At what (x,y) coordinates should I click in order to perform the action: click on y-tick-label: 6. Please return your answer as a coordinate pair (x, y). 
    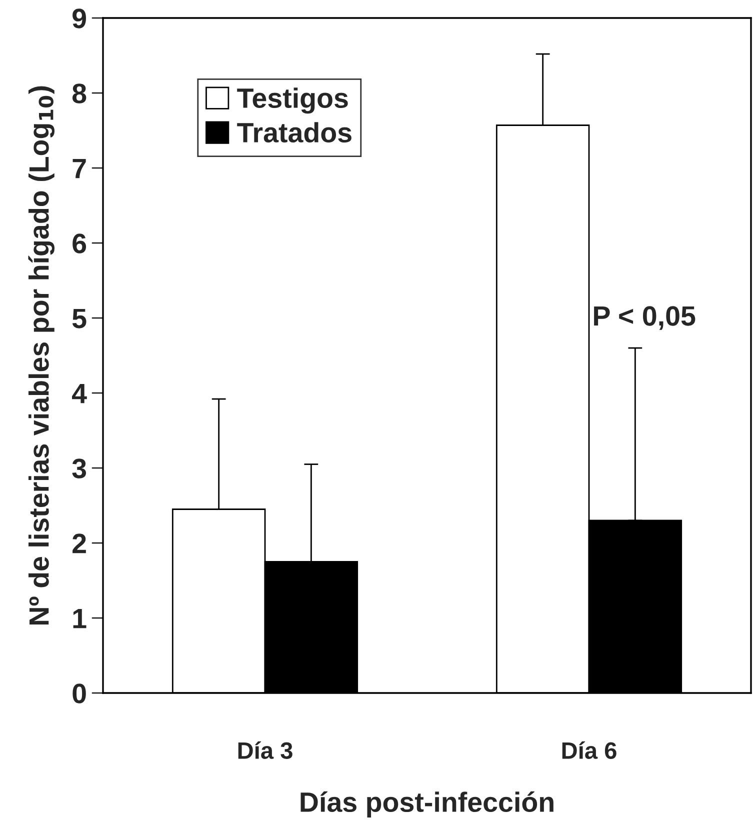
    Looking at the image, I should click on (79, 244).